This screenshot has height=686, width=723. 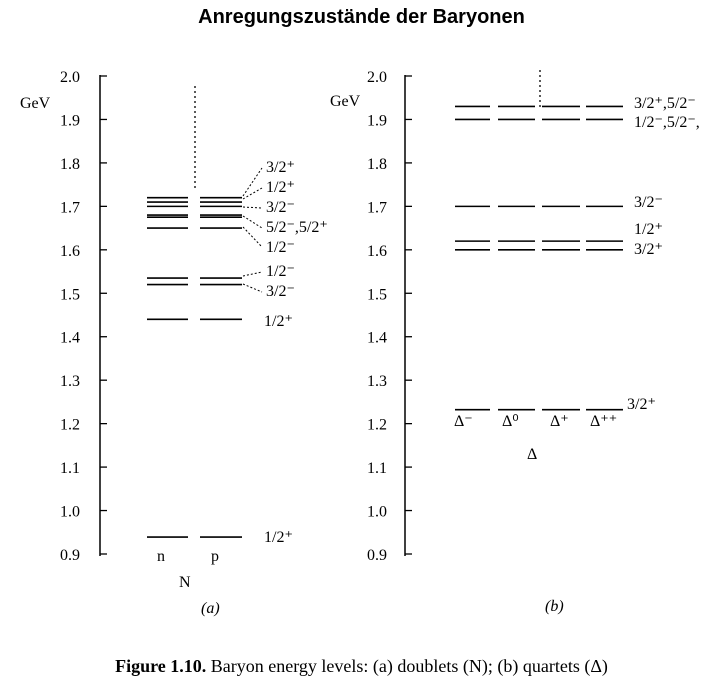 I want to click on panel-b-level-labels: 3/2⁺,5/2⁻ 1/2⁻,5/2⁻, 3/2⁻ 1/2⁺ 3/2⁺ 3/2⁺, so click(x=663, y=254).